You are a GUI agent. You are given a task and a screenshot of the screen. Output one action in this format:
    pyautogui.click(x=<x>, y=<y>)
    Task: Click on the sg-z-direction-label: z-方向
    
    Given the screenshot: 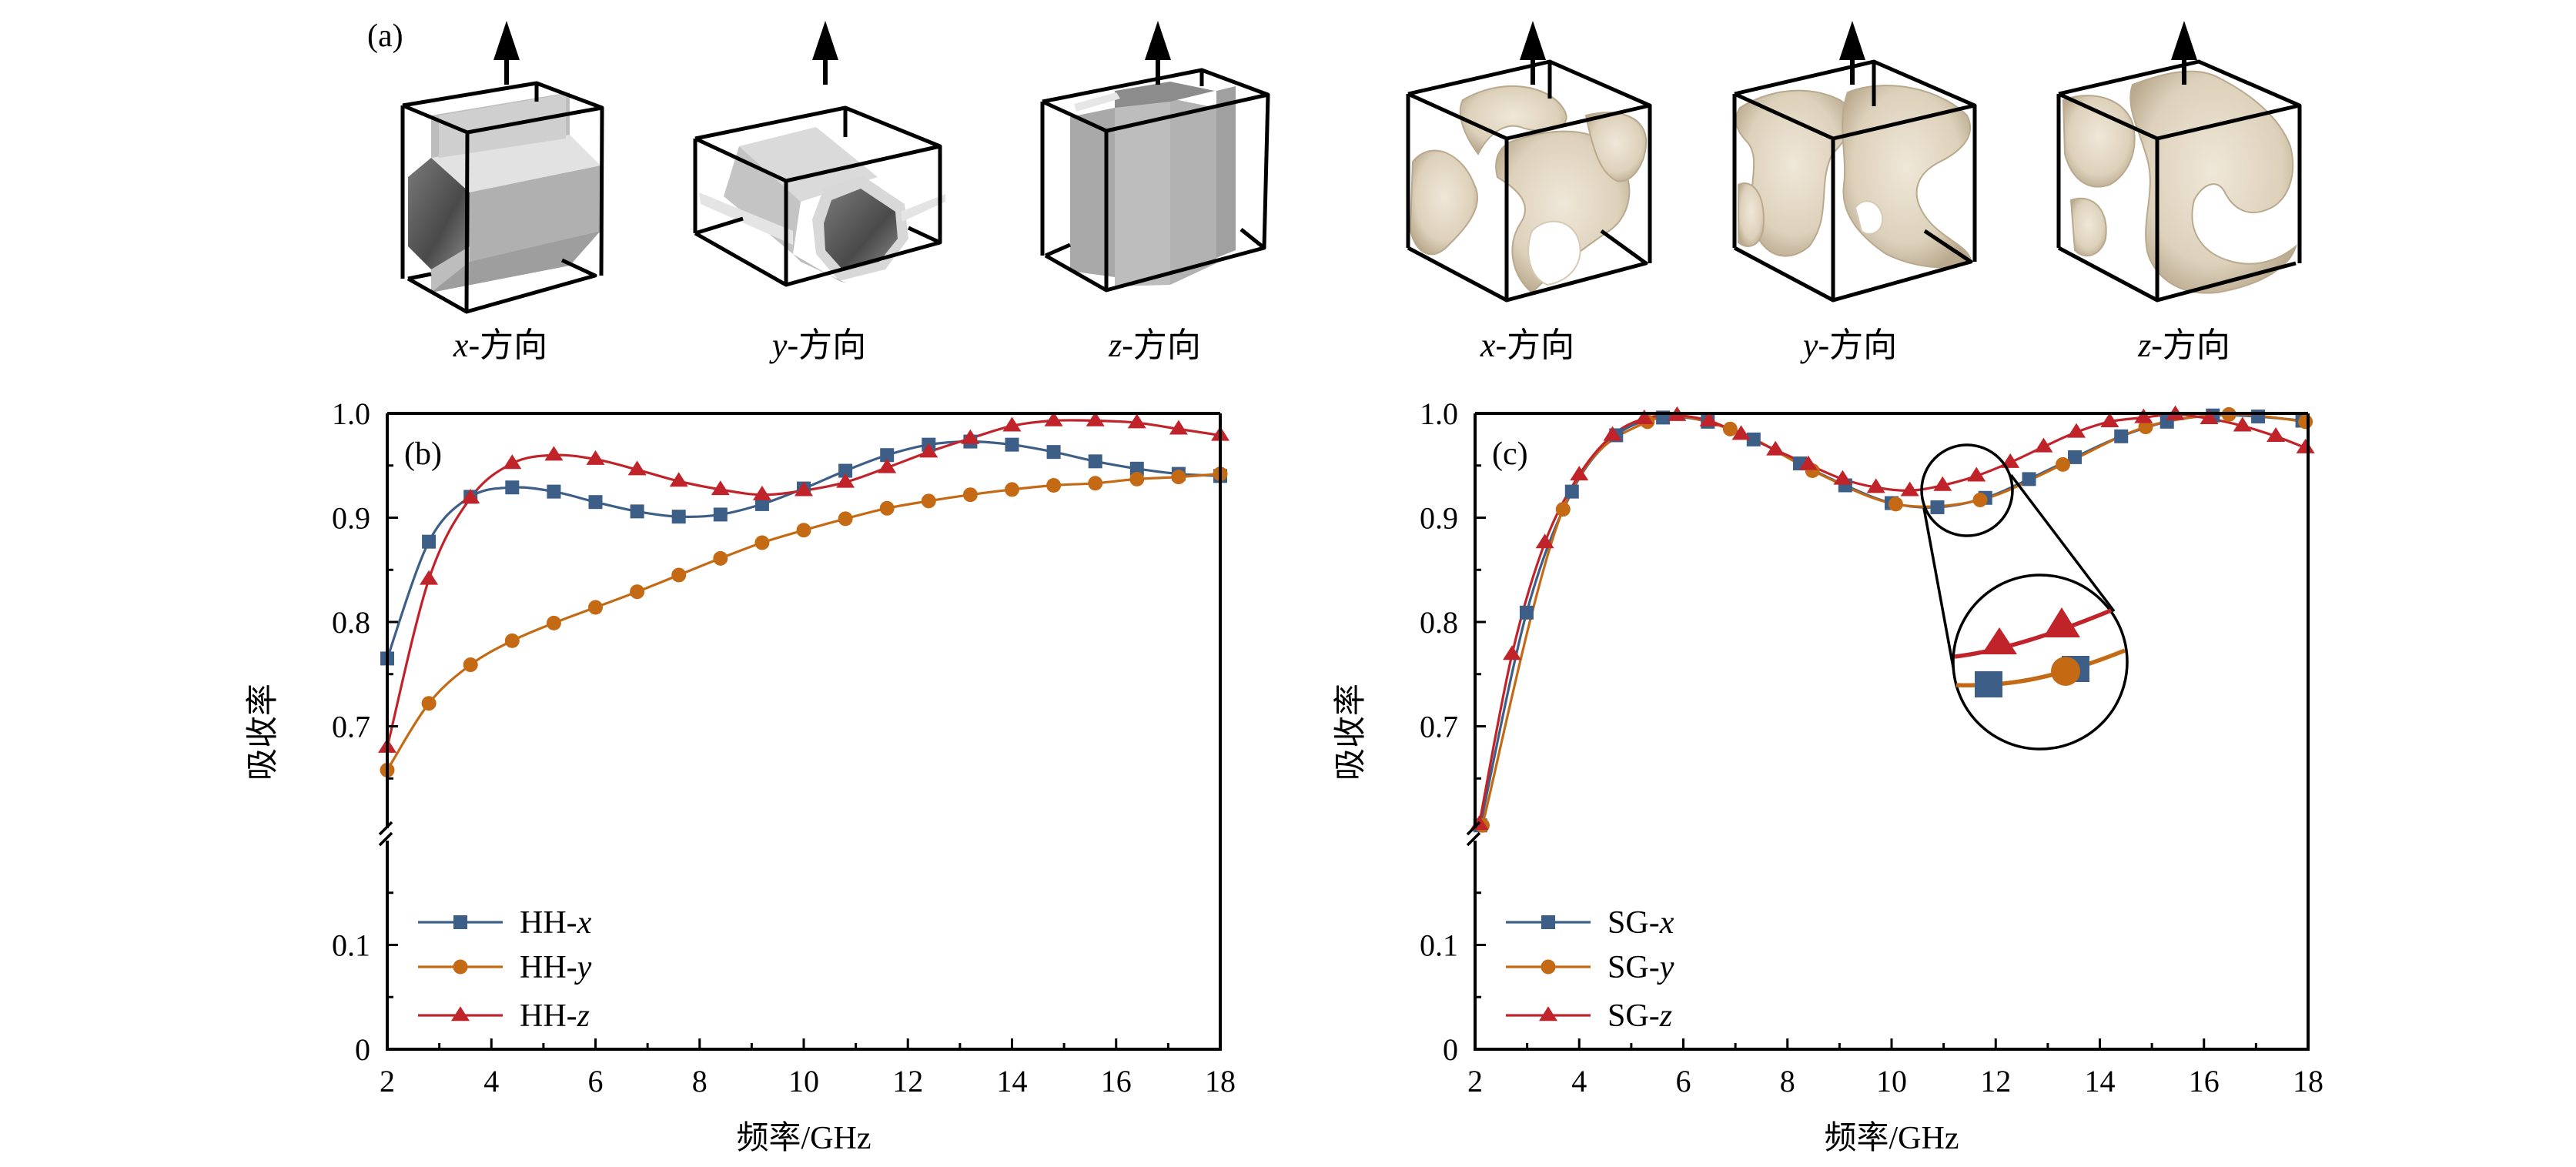 What is the action you would take?
    pyautogui.click(x=2184, y=345)
    